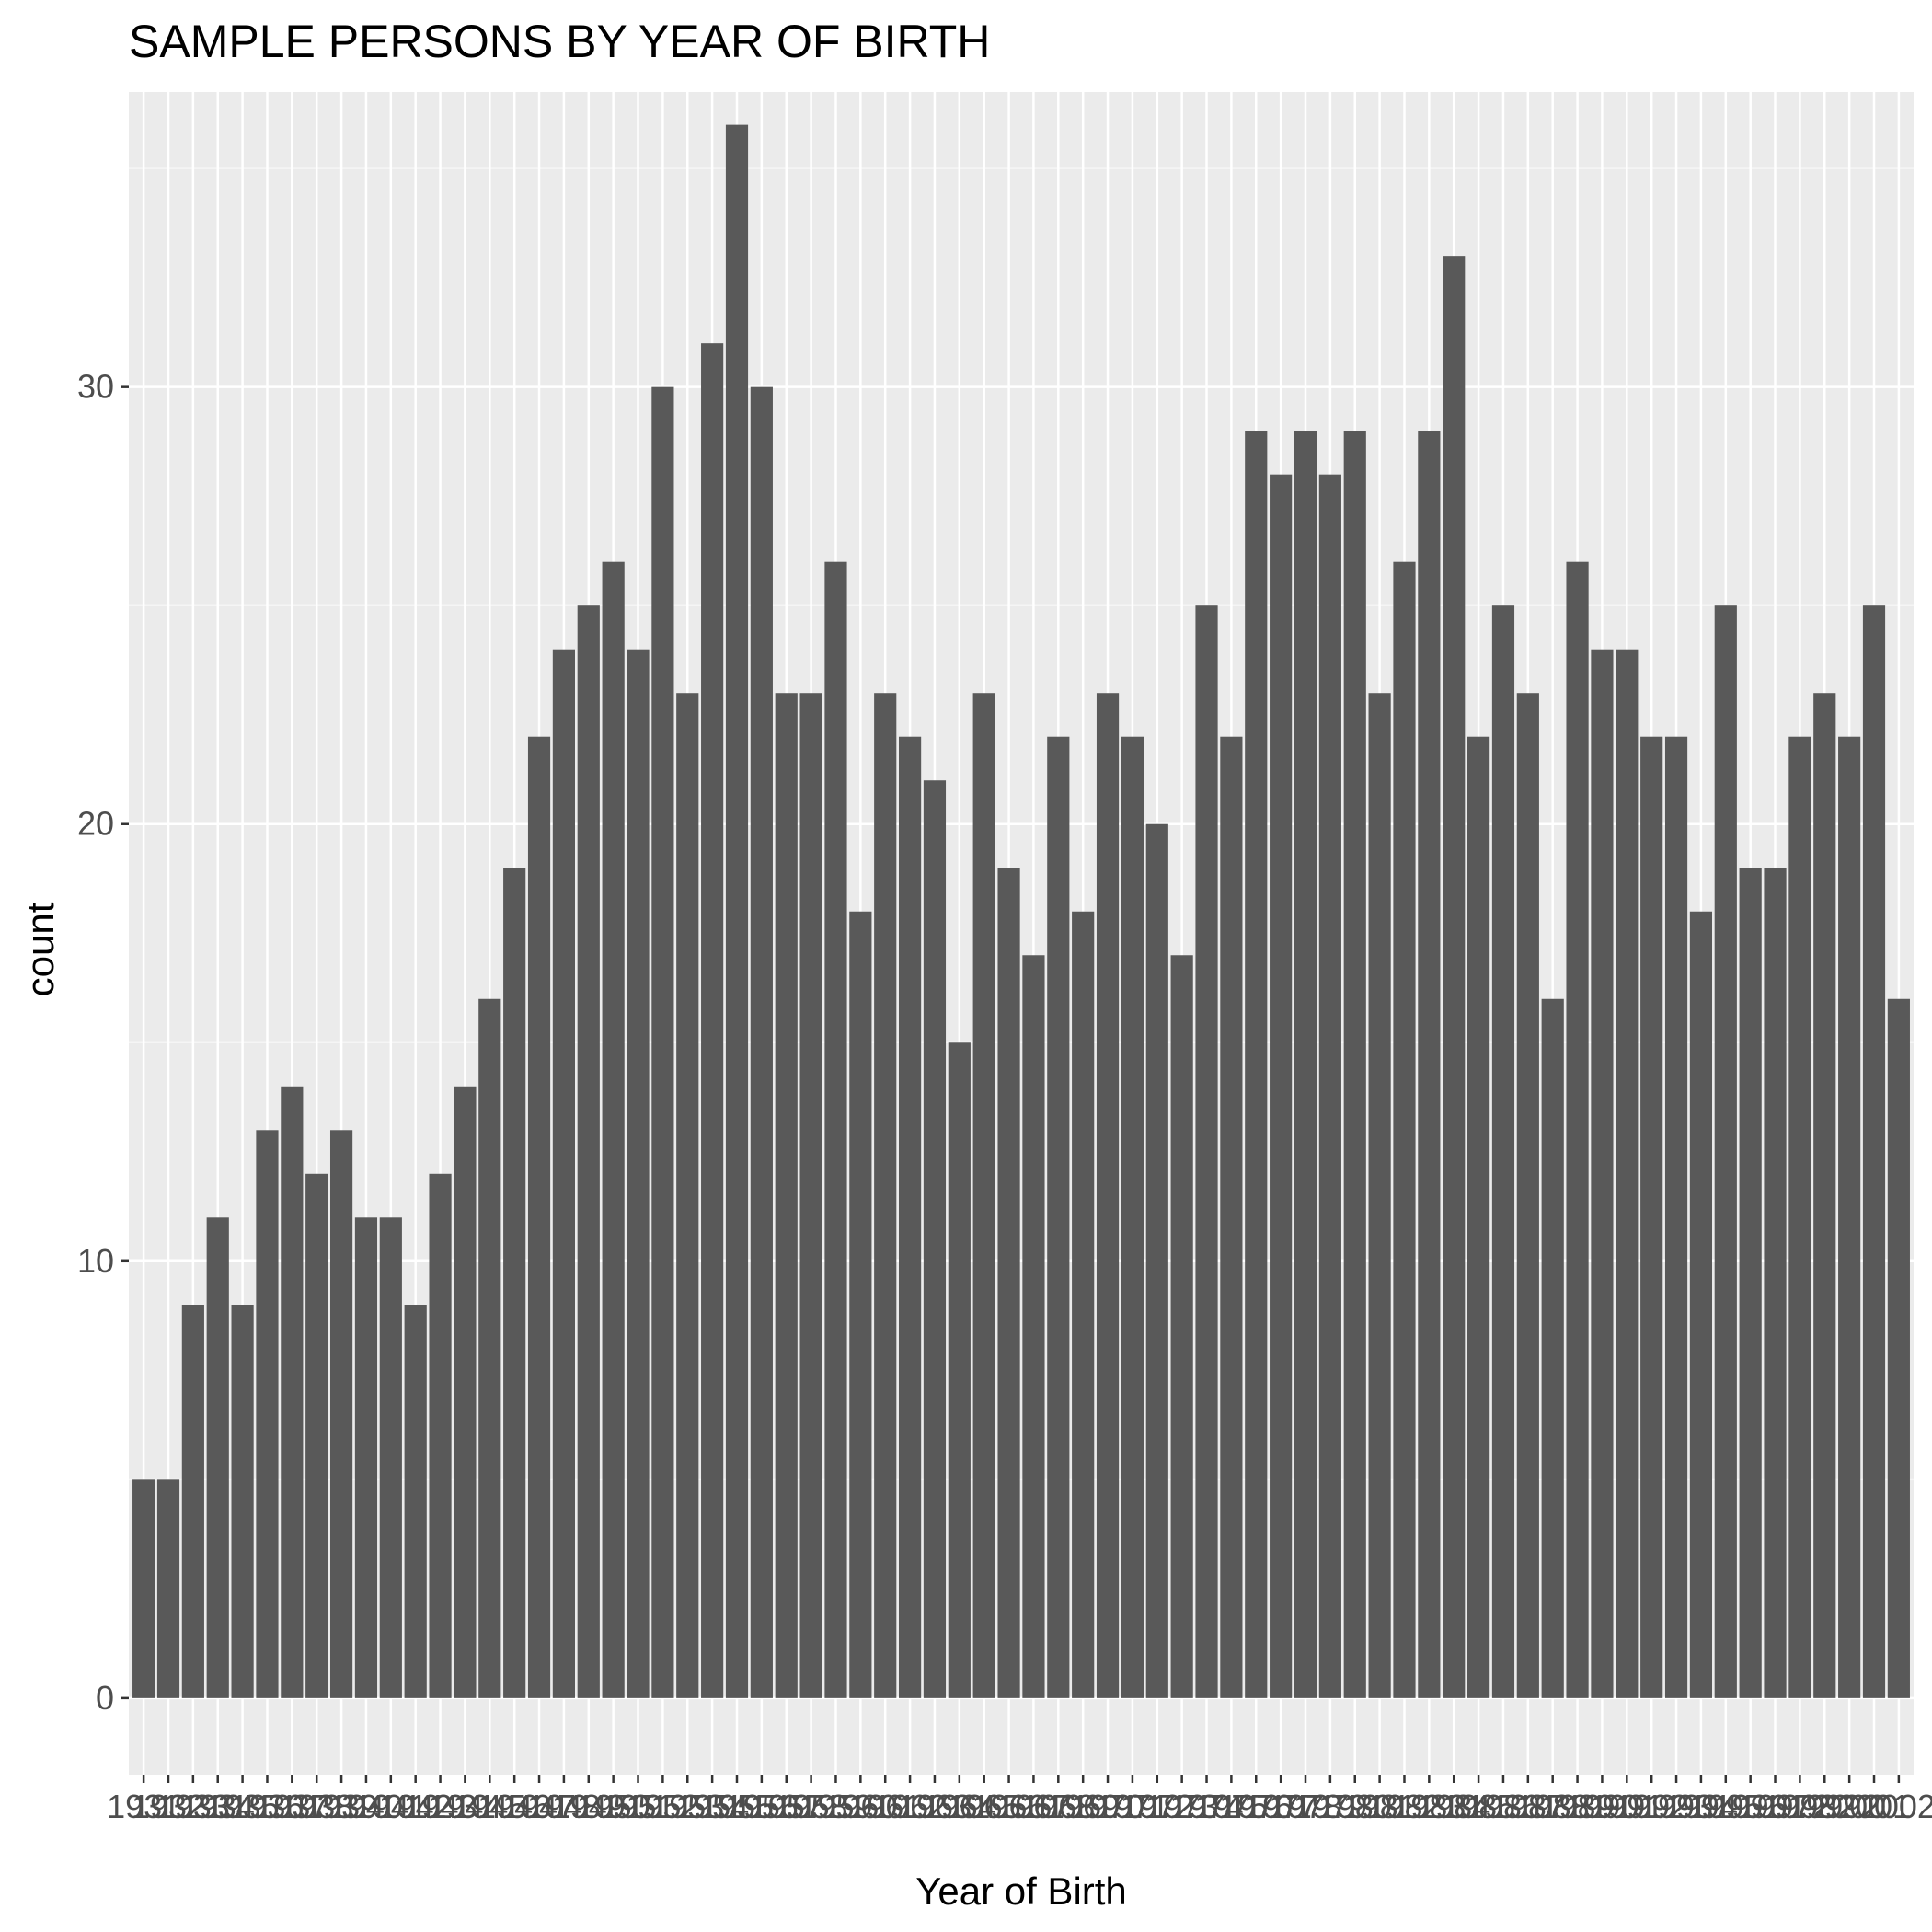 The width and height of the screenshot is (1932, 1932). What do you see at coordinates (687, 1806) in the screenshot?
I see `x-tick-label: 1953` at bounding box center [687, 1806].